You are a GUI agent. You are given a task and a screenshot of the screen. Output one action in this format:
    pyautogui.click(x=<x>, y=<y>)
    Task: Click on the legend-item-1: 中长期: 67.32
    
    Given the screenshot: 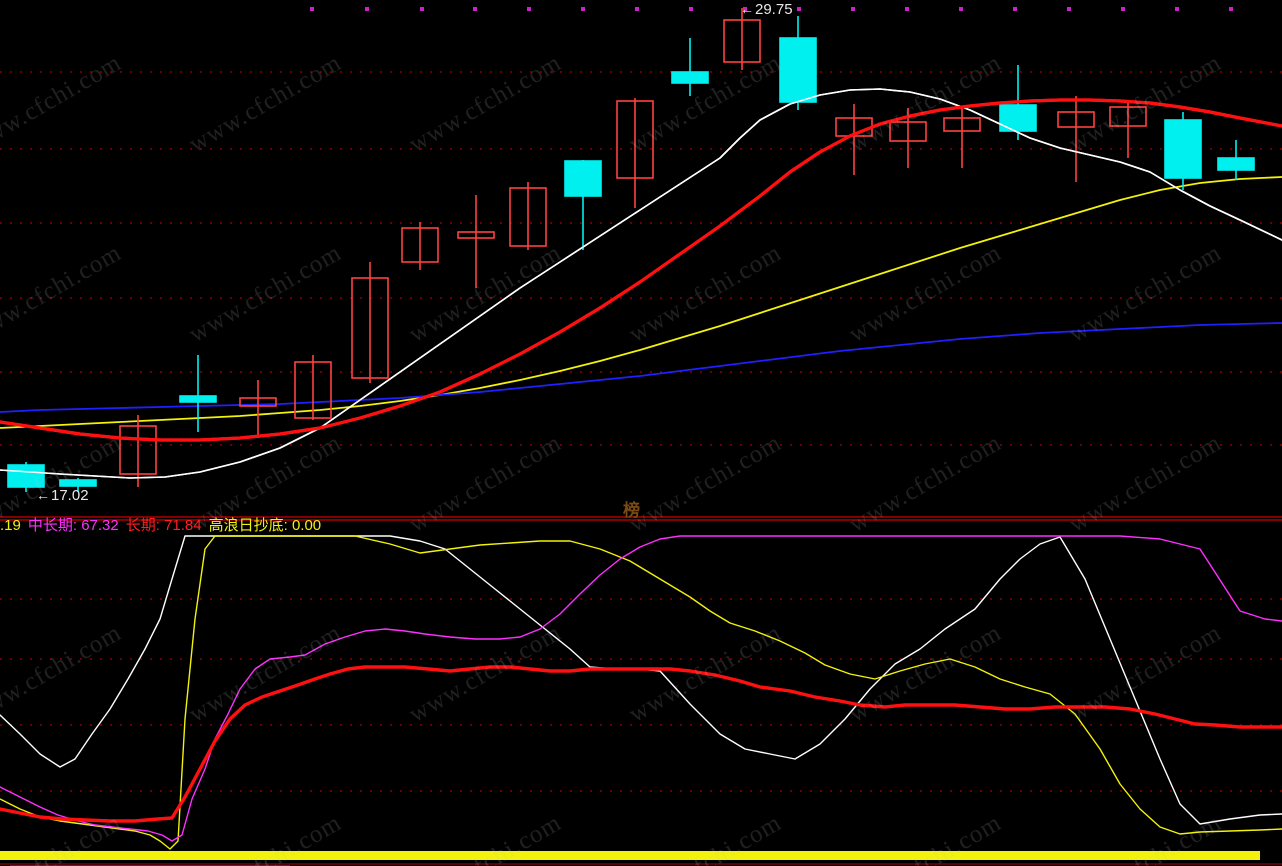 What is the action you would take?
    pyautogui.click(x=73, y=525)
    